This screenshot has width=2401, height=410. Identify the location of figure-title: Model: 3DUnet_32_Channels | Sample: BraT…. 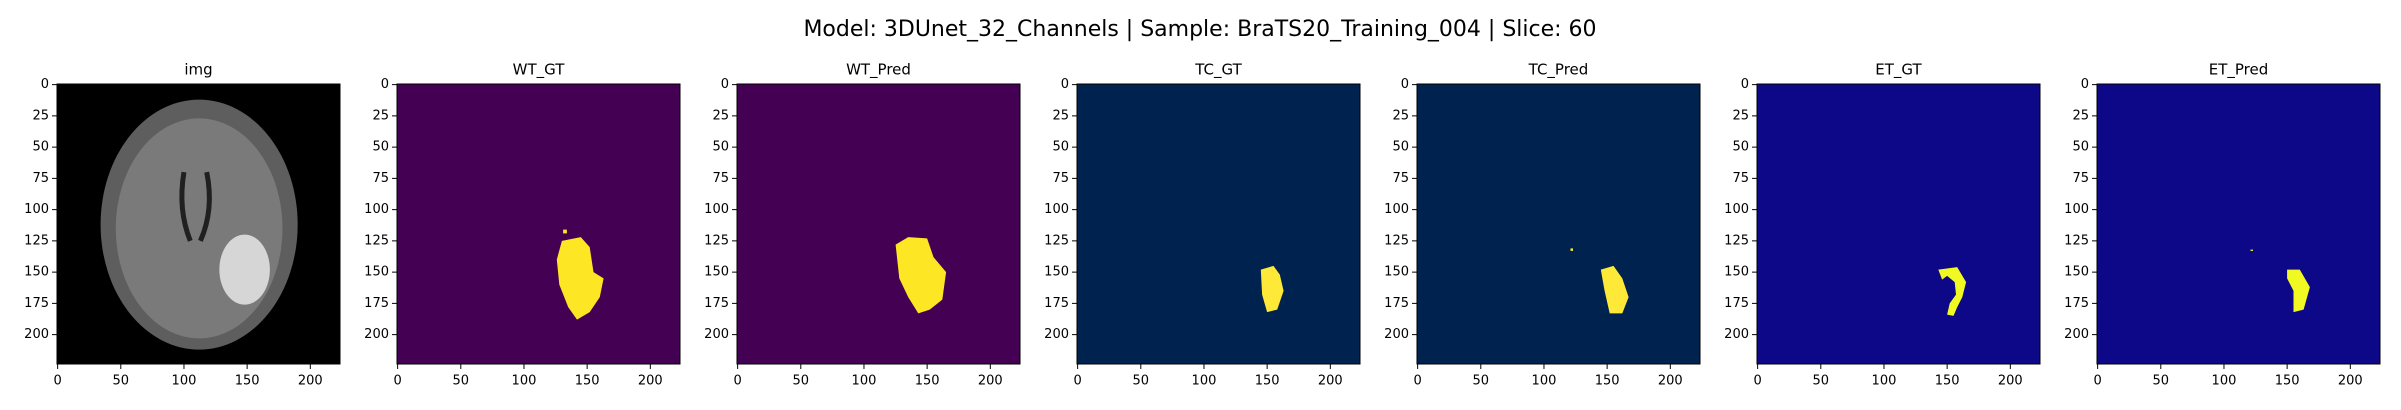
(1199, 29).